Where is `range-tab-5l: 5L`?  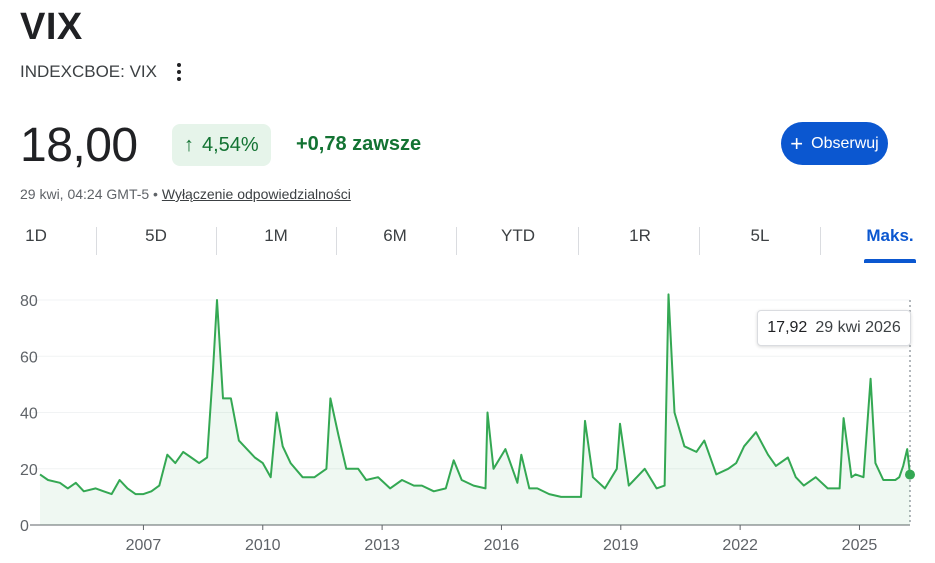
range-tab-5l: 5L is located at coordinates (760, 235).